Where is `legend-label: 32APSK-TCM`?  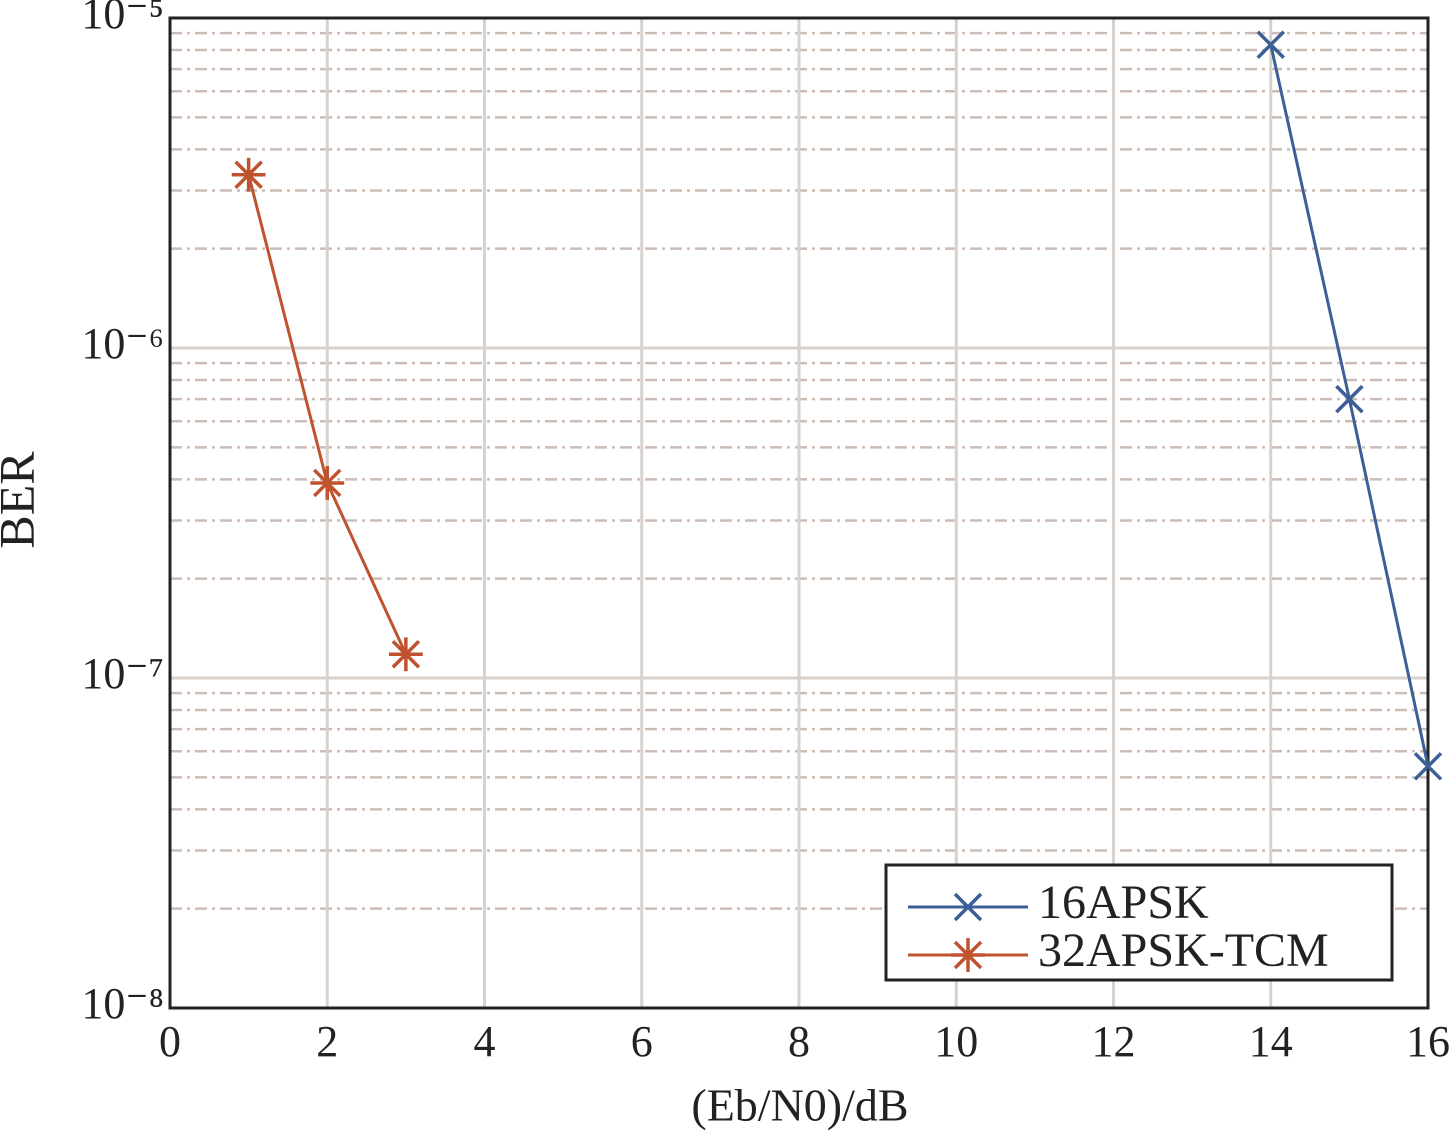 legend-label: 32APSK-TCM is located at coordinates (1183, 950).